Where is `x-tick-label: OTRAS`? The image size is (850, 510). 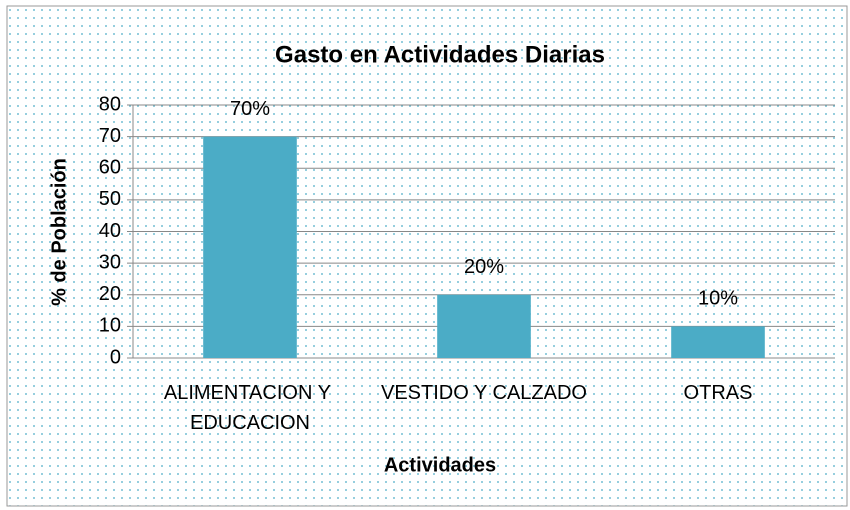 x-tick-label: OTRAS is located at coordinates (718, 393).